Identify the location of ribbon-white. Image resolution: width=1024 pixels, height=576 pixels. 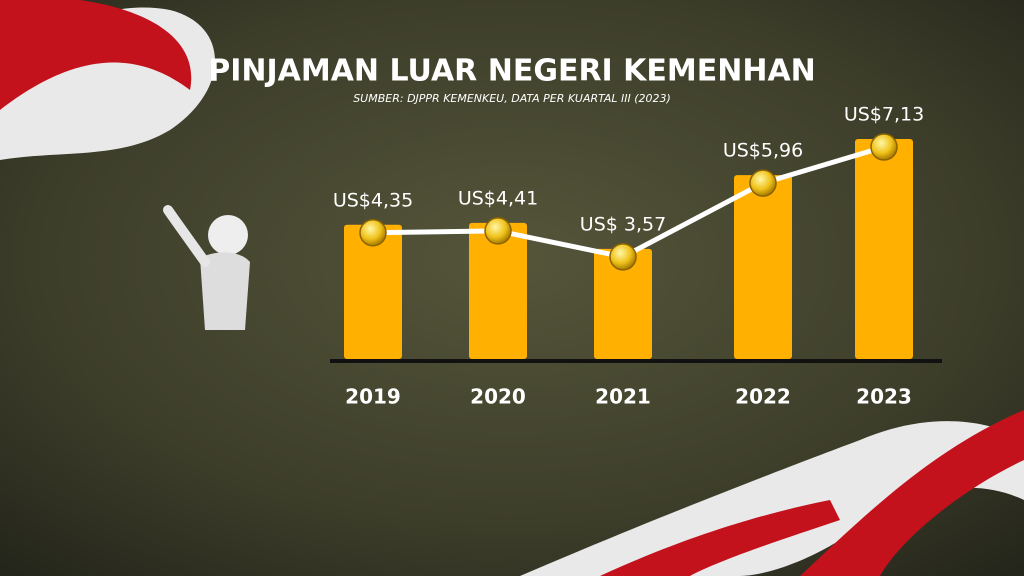
(772, 498).